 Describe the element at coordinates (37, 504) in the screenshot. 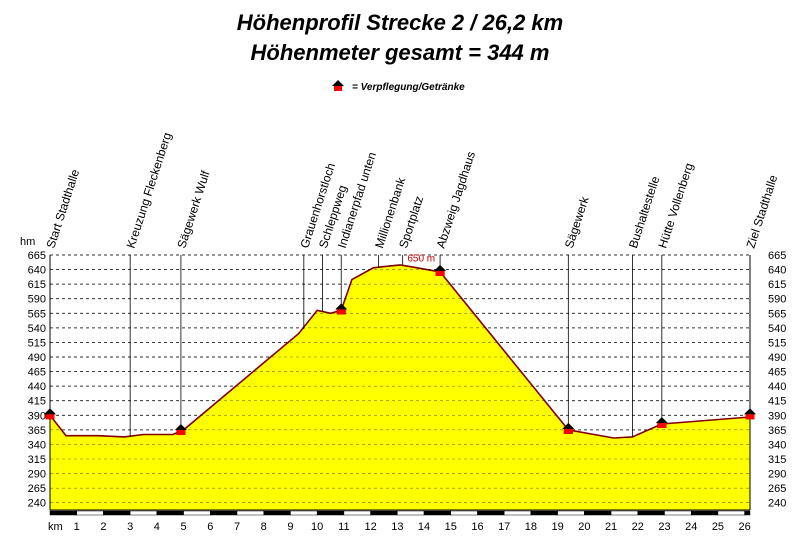

I see `y-tick-label-left: 240` at that location.